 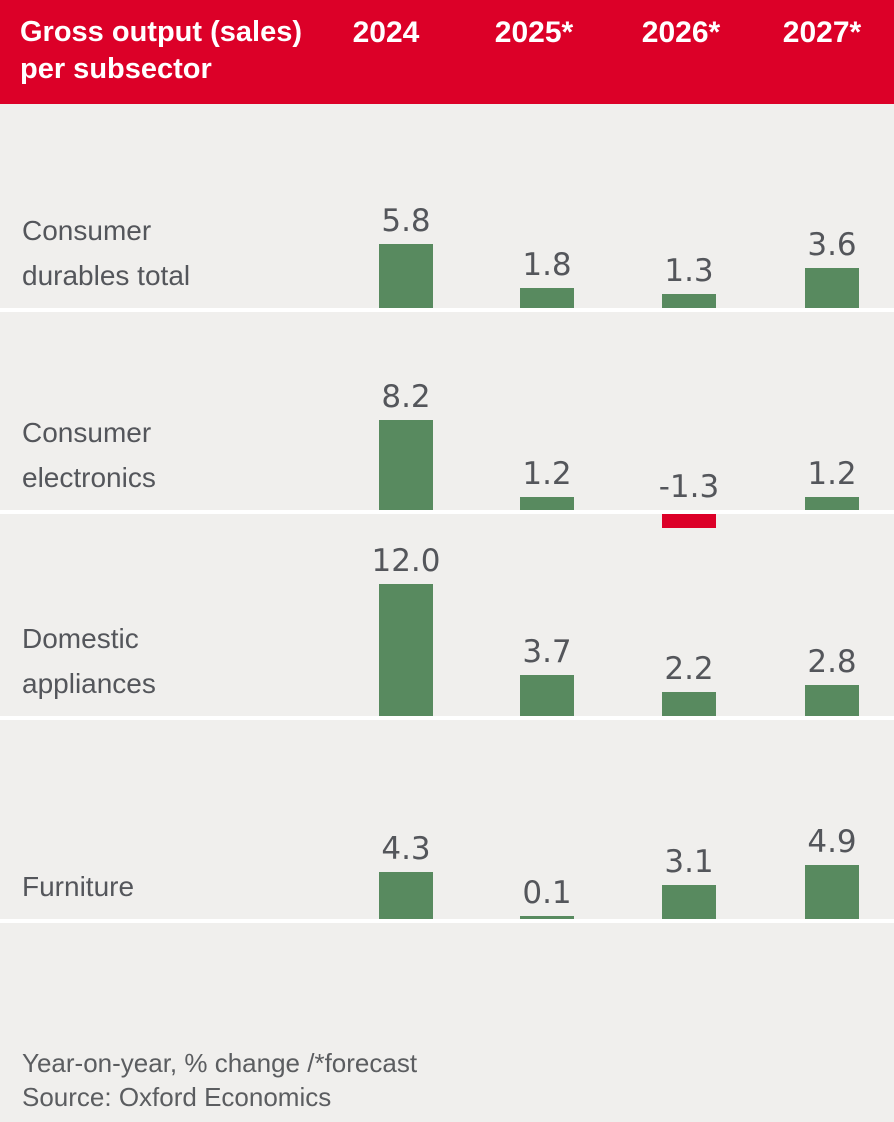 What do you see at coordinates (547, 893) in the screenshot?
I see `bar-value-label: 0.1` at bounding box center [547, 893].